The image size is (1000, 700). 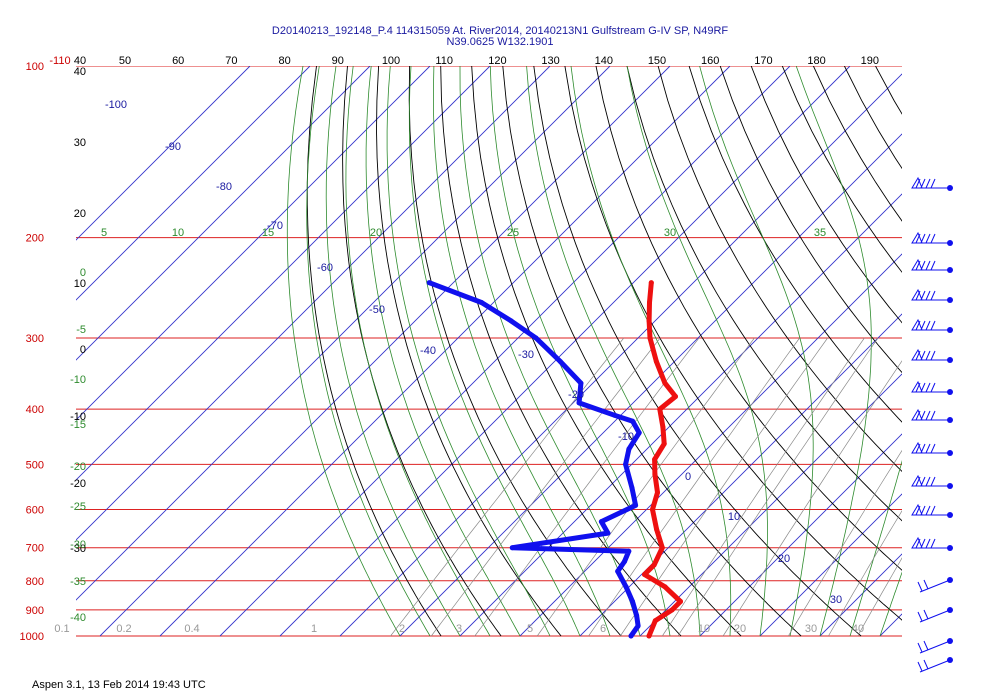 What do you see at coordinates (740, 629) in the screenshot?
I see `mixing-ratio-label: 20` at bounding box center [740, 629].